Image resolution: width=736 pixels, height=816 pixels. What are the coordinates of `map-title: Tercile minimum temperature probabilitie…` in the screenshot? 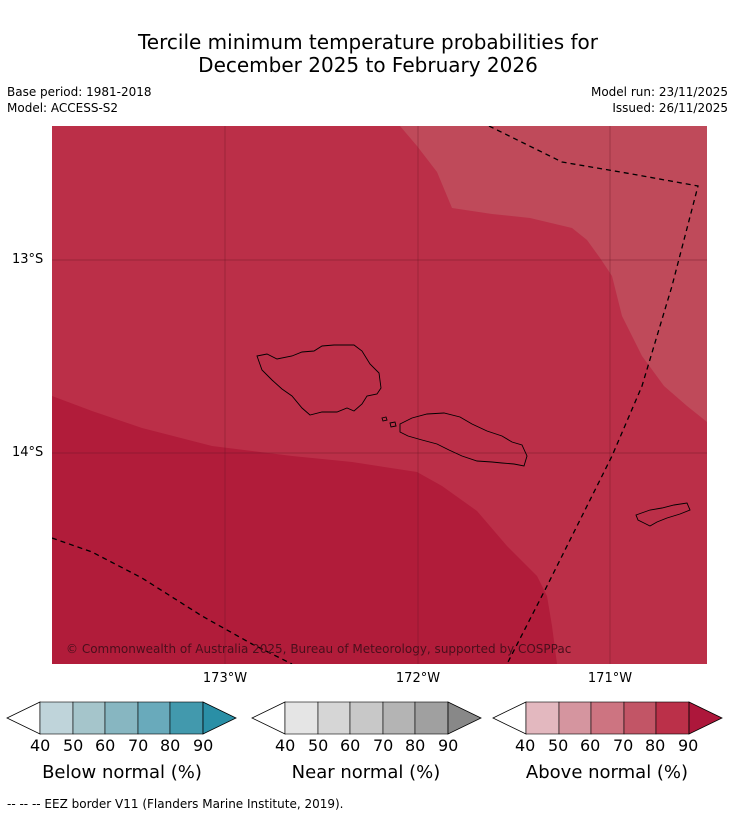 It's located at (368, 54).